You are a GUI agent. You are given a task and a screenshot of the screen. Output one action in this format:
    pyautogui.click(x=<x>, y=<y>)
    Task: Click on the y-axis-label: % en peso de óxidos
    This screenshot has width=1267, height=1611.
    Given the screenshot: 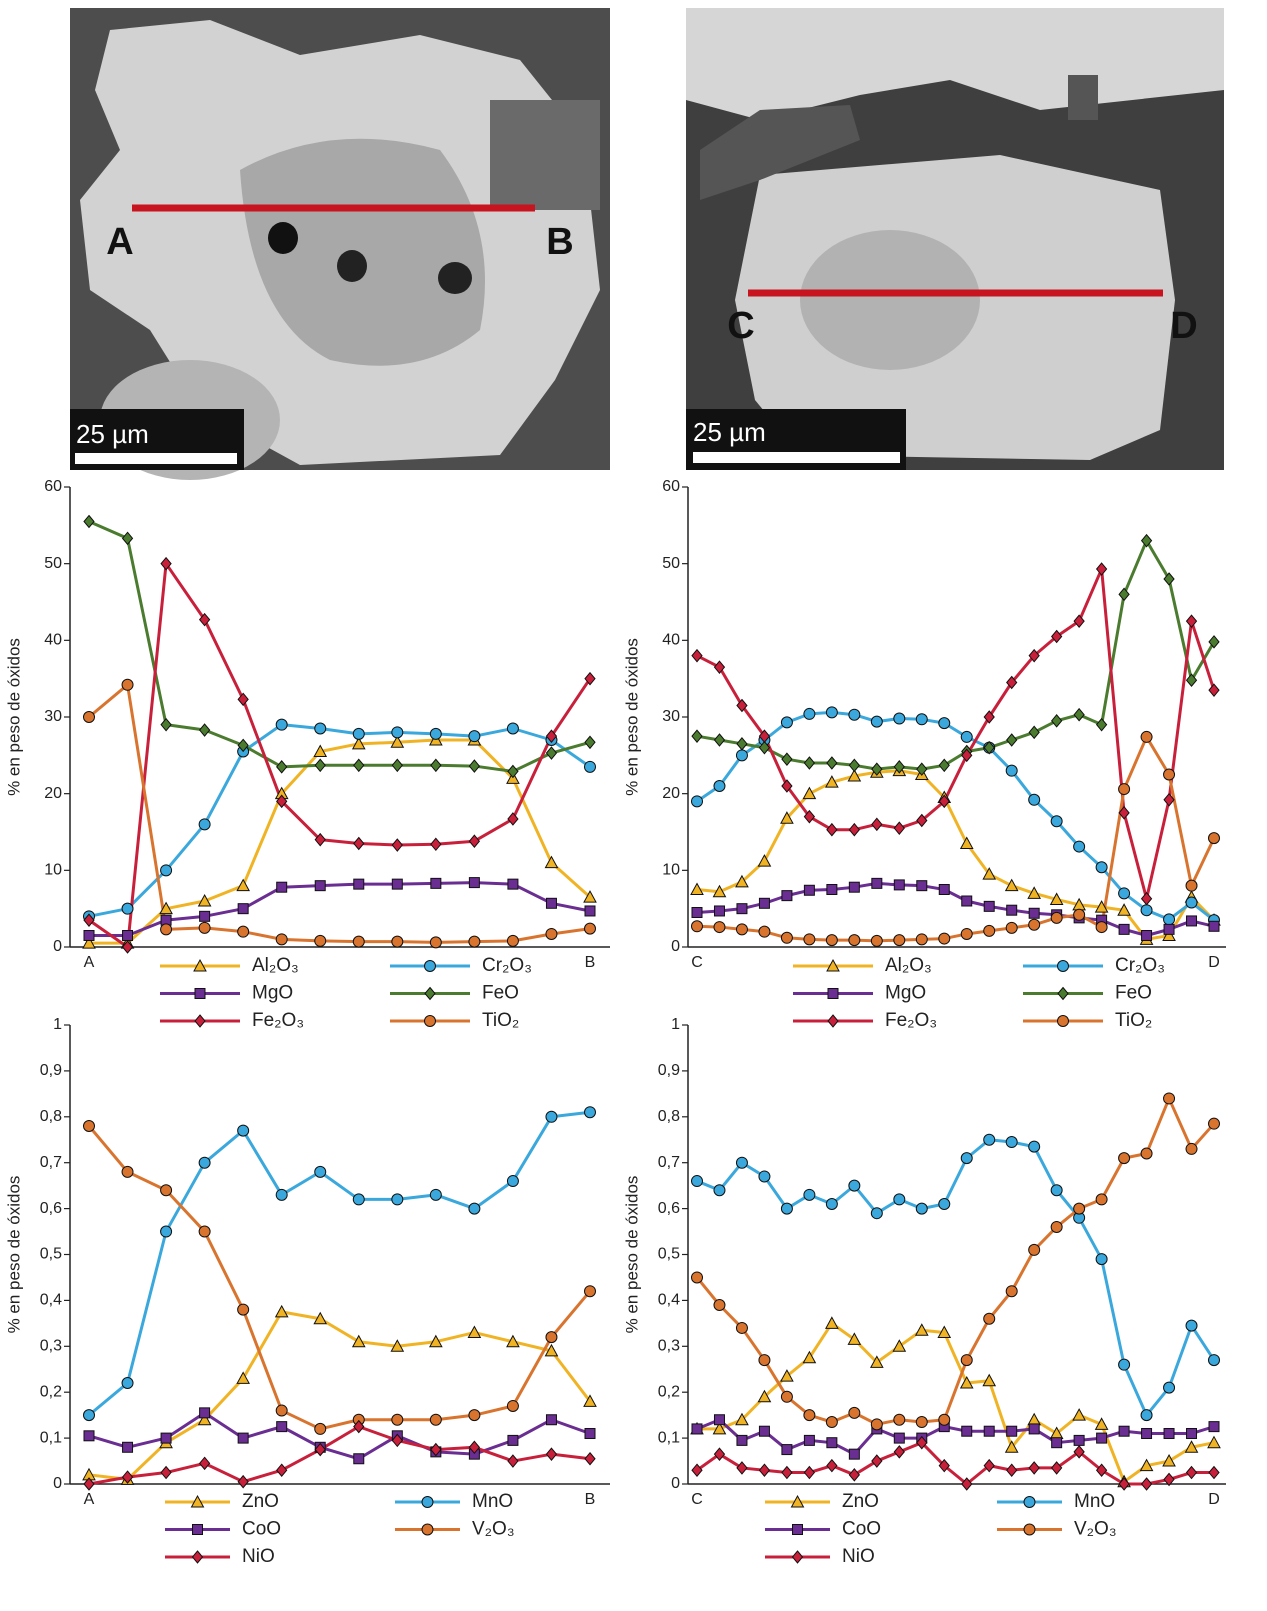 What is the action you would take?
    pyautogui.click(x=631, y=1255)
    